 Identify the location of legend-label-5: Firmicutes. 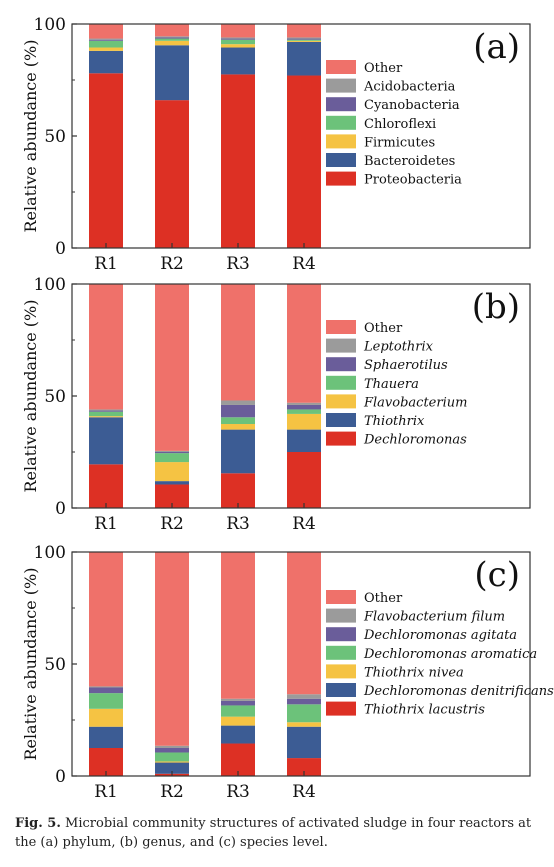
(399, 142).